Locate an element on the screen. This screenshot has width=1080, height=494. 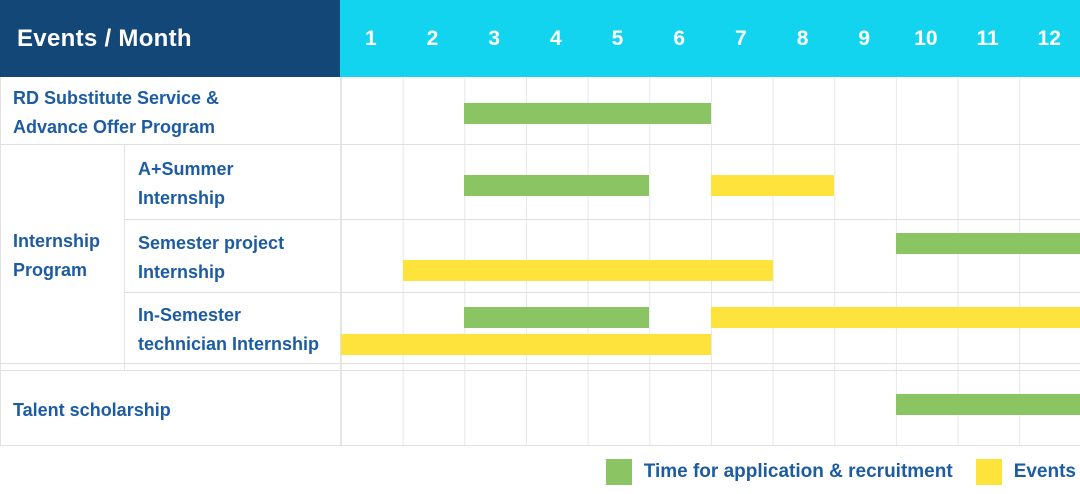
row-chart-a-plus-summer is located at coordinates (710, 182).